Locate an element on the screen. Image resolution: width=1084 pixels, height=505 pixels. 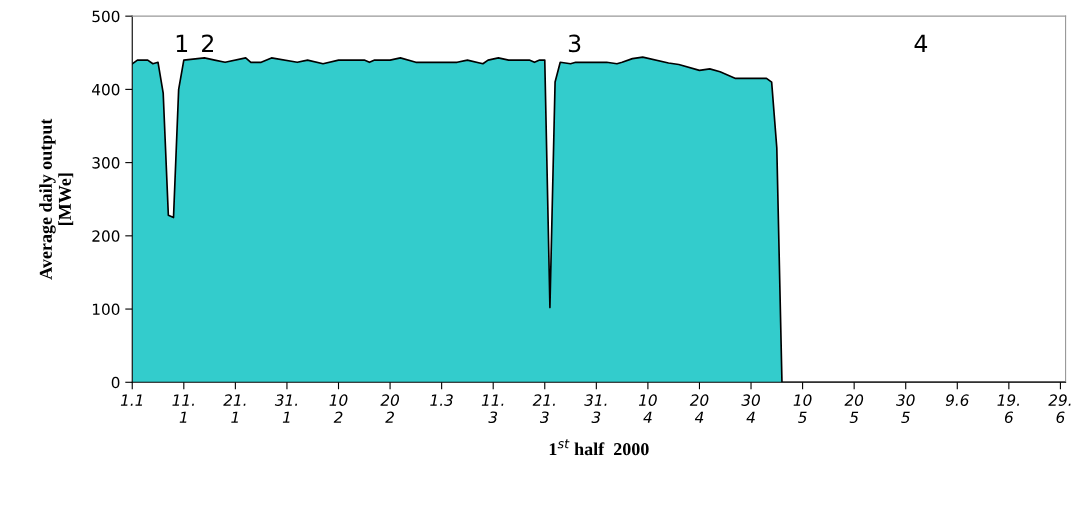
x-tick-label: 11. 3 is located at coordinates (492, 409).